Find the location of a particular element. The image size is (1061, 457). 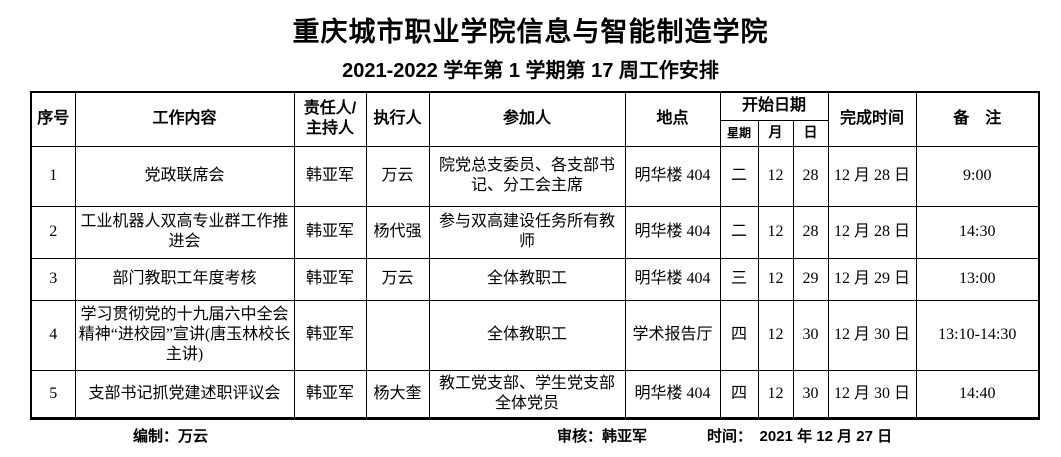

cell-day: 29 is located at coordinates (810, 279).